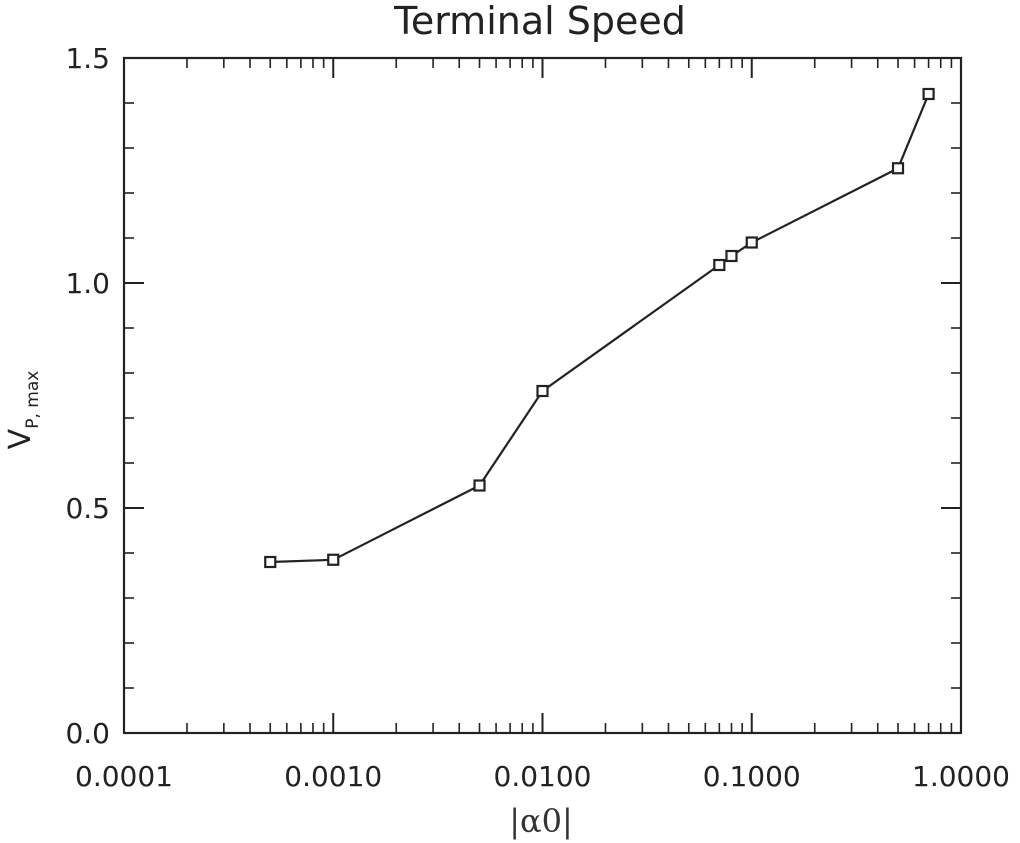  I want to click on x-tick-label: 1.0000, so click(961, 776).